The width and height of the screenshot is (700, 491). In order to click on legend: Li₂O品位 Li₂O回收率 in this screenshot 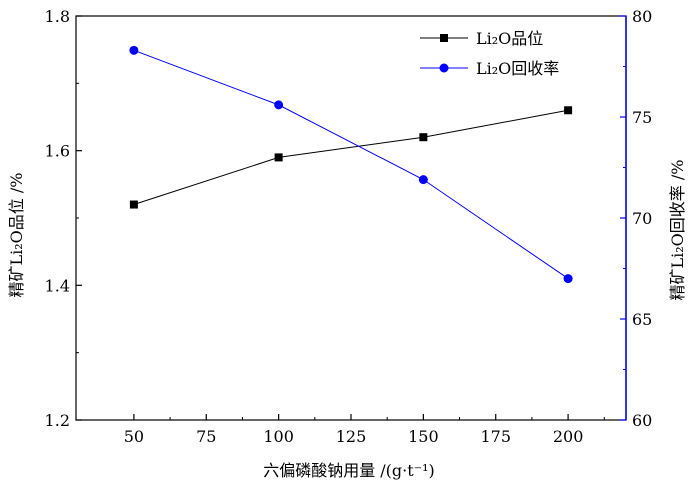, I will do `click(489, 53)`.